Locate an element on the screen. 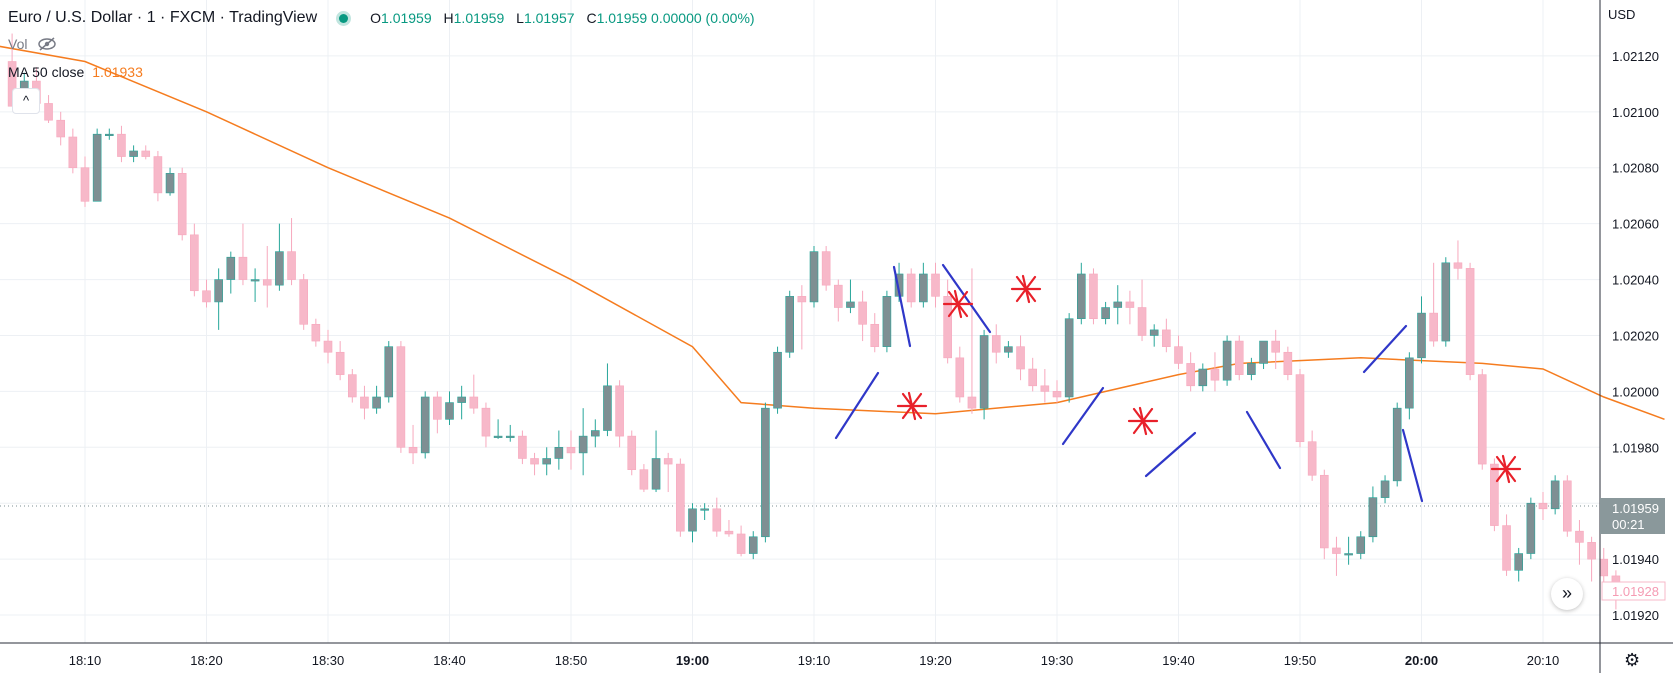 This screenshot has height=673, width=1673. x-tick-label: 20:10 is located at coordinates (1543, 660).